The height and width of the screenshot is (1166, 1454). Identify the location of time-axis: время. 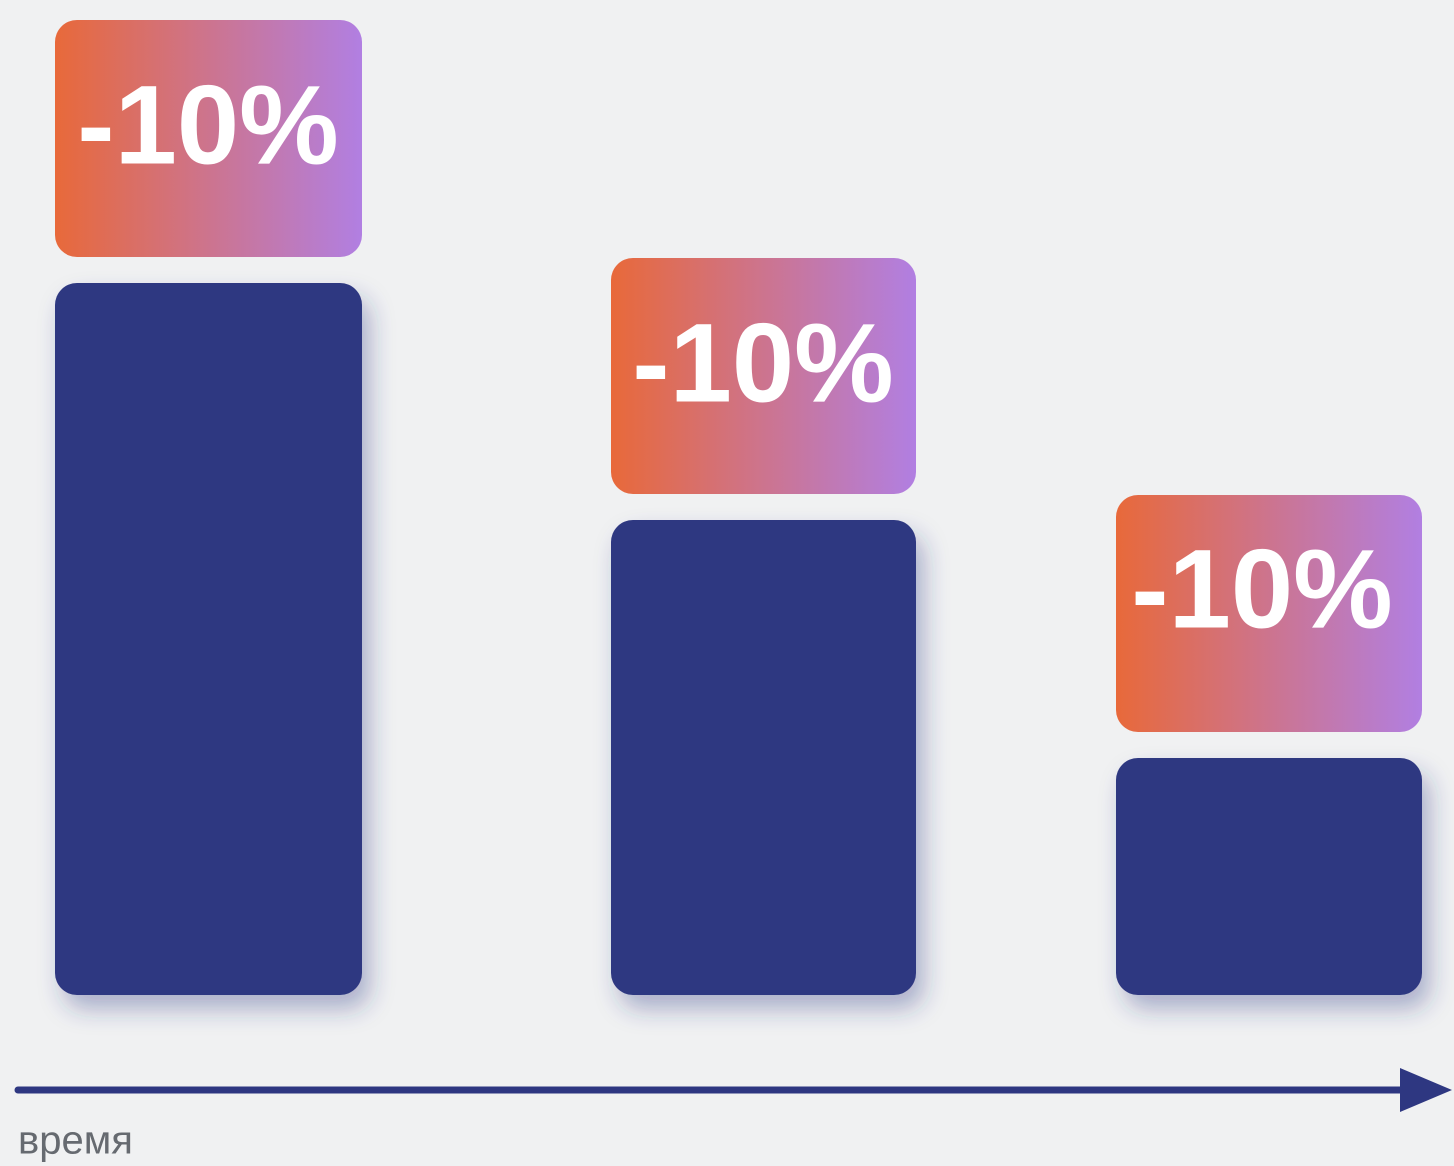
(733, 1115).